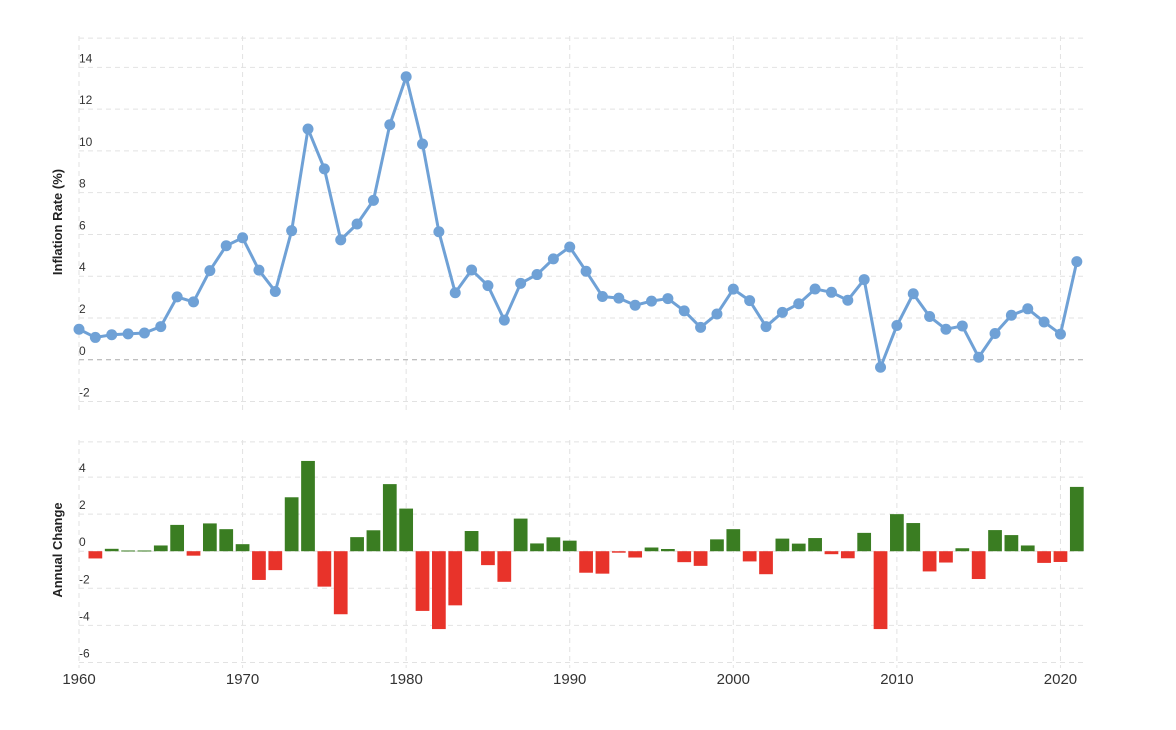  Describe the element at coordinates (82, 267) in the screenshot. I see `upper-y-tick-label: 4` at that location.